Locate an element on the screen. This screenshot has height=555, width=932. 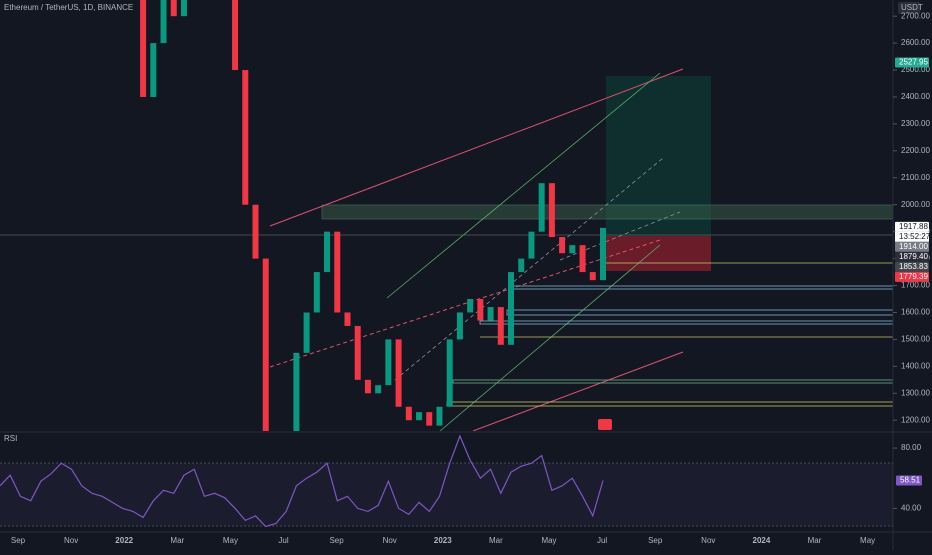
y-tick-label: 2400.00 is located at coordinates (915, 96).